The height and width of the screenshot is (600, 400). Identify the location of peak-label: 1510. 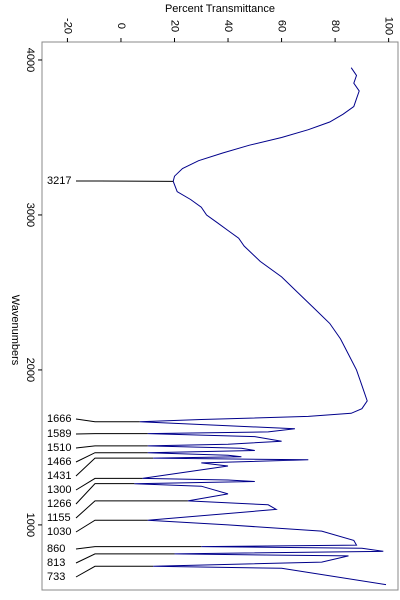
(59, 448).